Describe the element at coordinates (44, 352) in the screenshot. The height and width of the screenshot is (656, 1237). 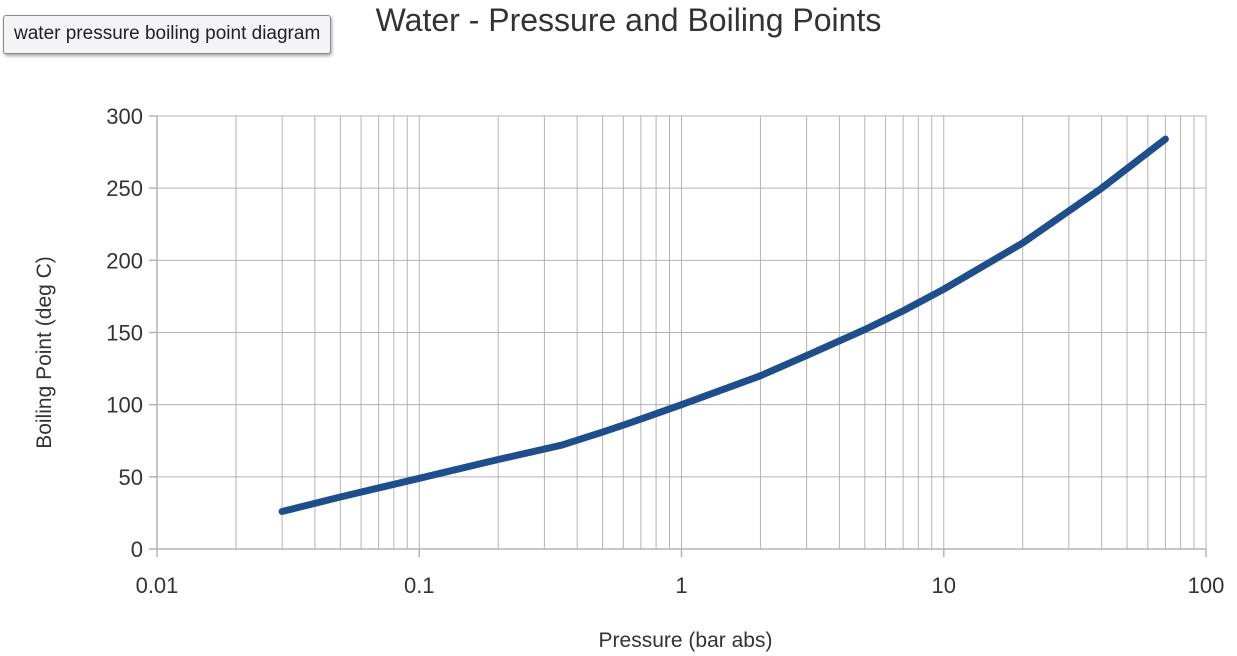
I see `y-axis-title: Boiling Point (deg C)` at that location.